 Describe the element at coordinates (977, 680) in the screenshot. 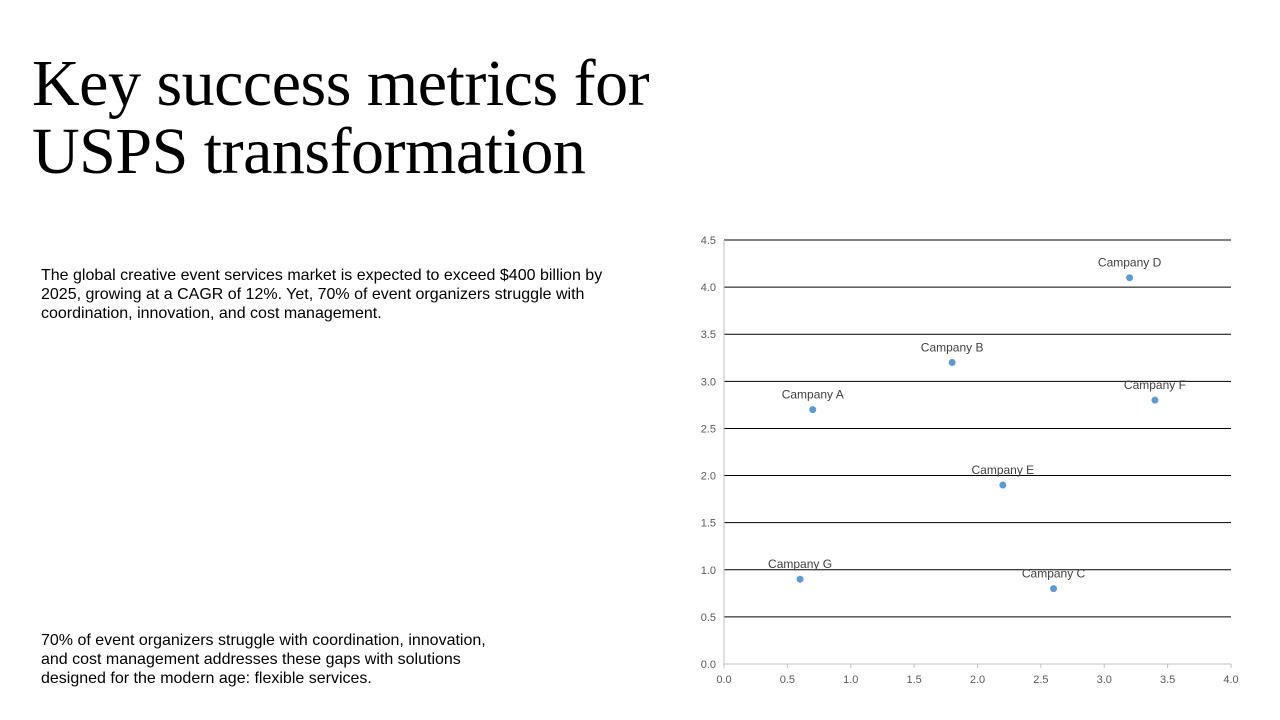

I see `x-tick-label-4: 2.0` at that location.